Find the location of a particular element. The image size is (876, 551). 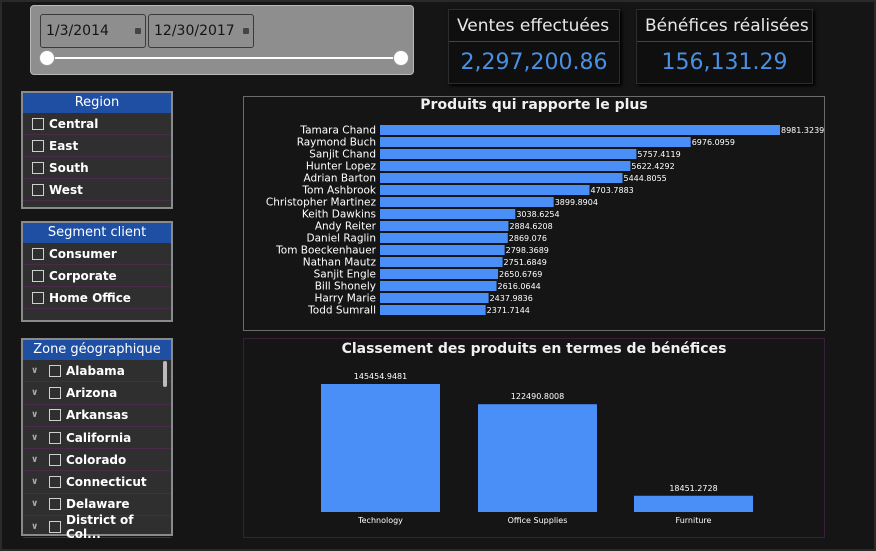

geo-item-label: California is located at coordinates (99, 437).